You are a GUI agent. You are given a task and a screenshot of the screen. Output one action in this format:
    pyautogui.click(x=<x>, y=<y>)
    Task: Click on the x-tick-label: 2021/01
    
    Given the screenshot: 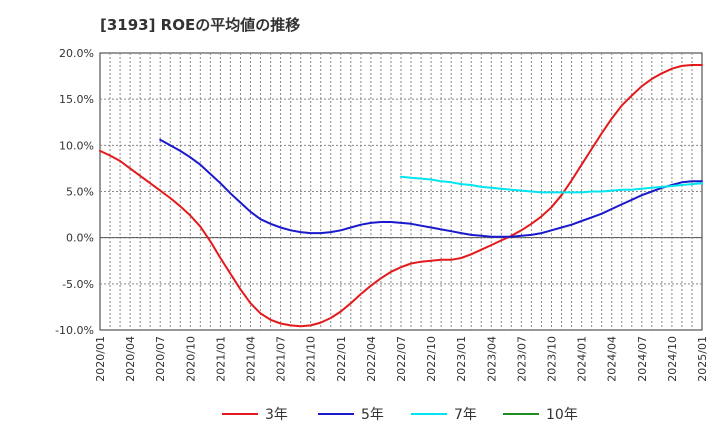 What is the action you would take?
    pyautogui.click(x=220, y=359)
    